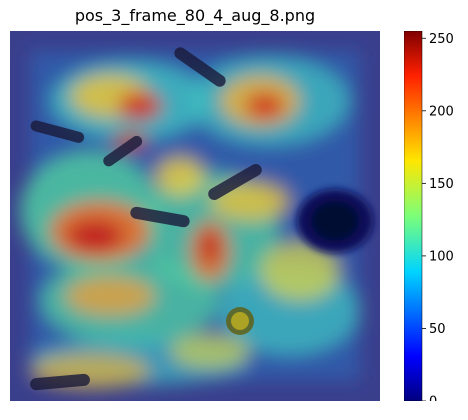 The width and height of the screenshot is (468, 420). Describe the element at coordinates (438, 216) in the screenshot. I see `colorbar-ticks: 0 50 100 150 200 250` at that location.